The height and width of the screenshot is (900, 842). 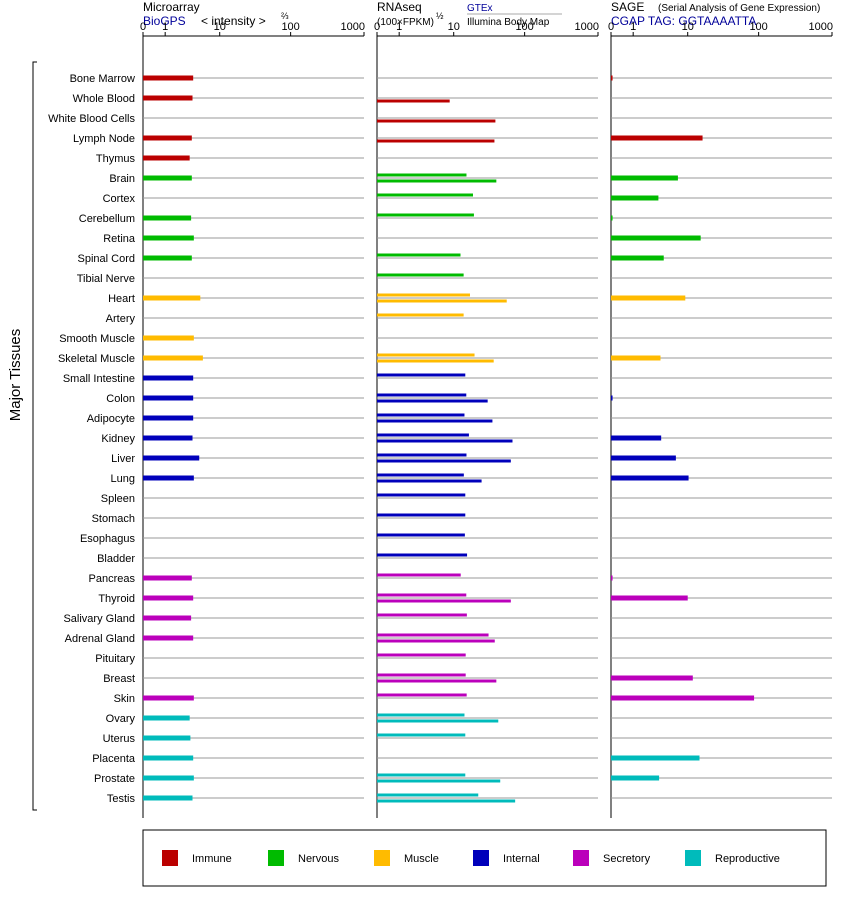 What do you see at coordinates (102, 79) in the screenshot?
I see `tissue-label: Bone Marrow` at bounding box center [102, 79].